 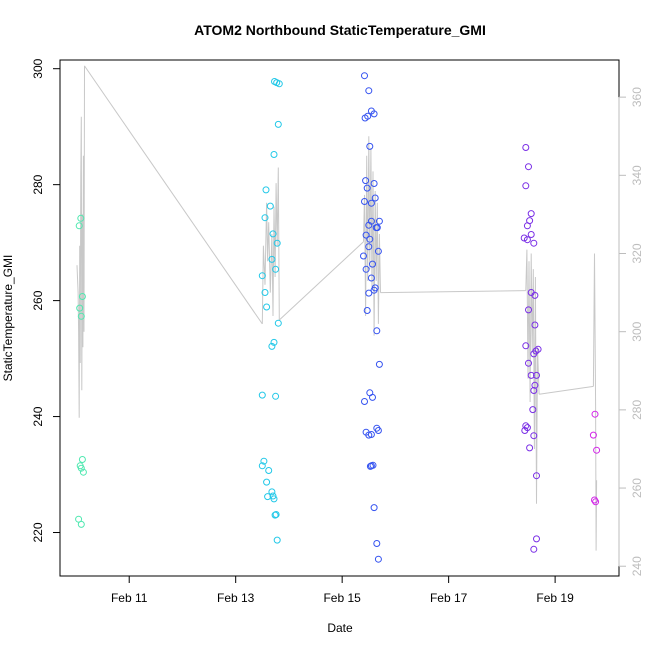 I want to click on y-axis-right: 240 260 280 300 320 340 360, so click(x=631, y=331).